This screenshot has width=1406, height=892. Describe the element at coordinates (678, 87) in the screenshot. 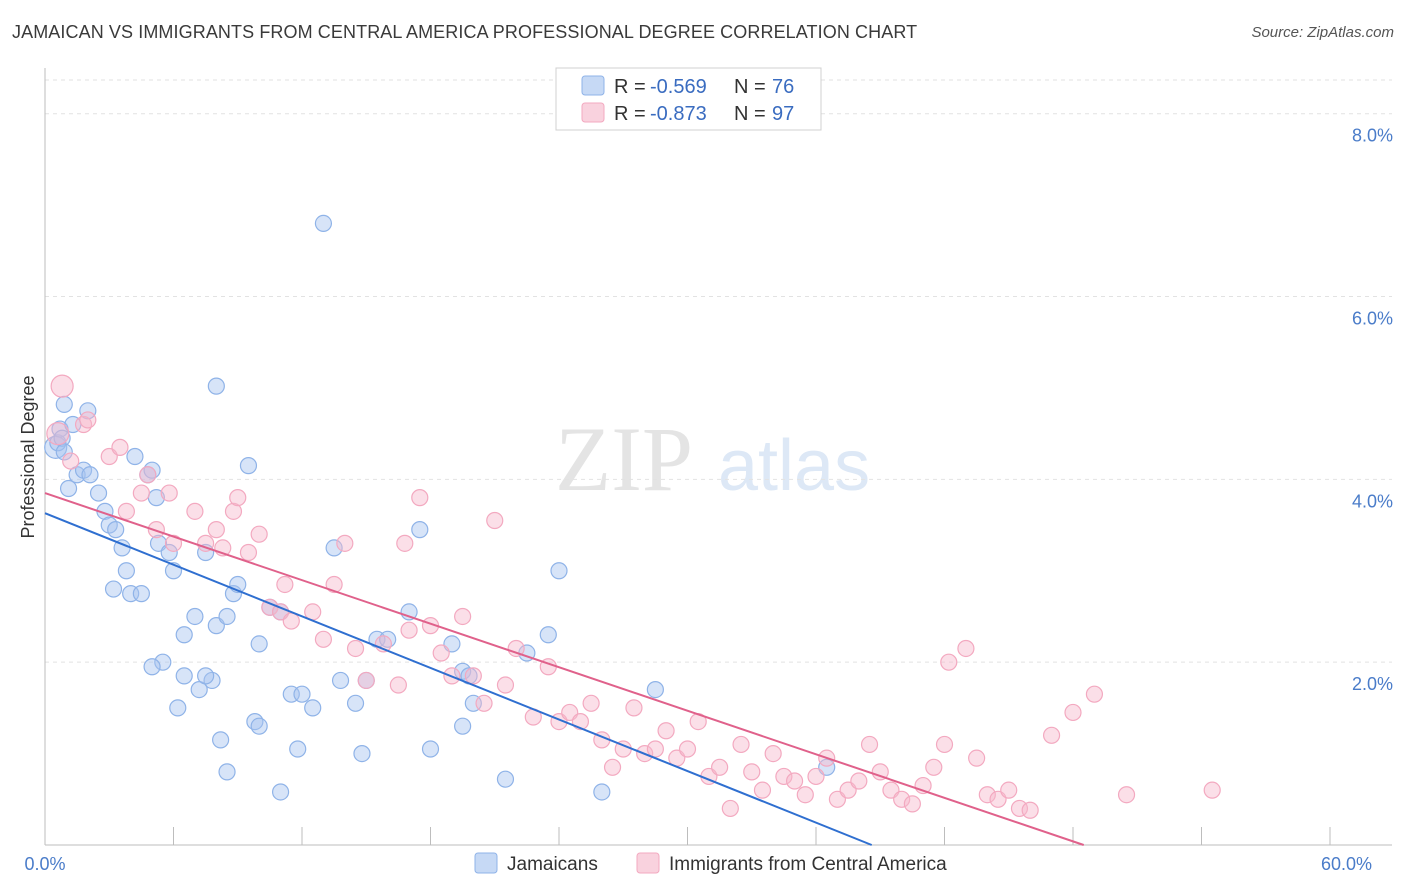

I see `legend-r-value-1: -0.569` at that location.